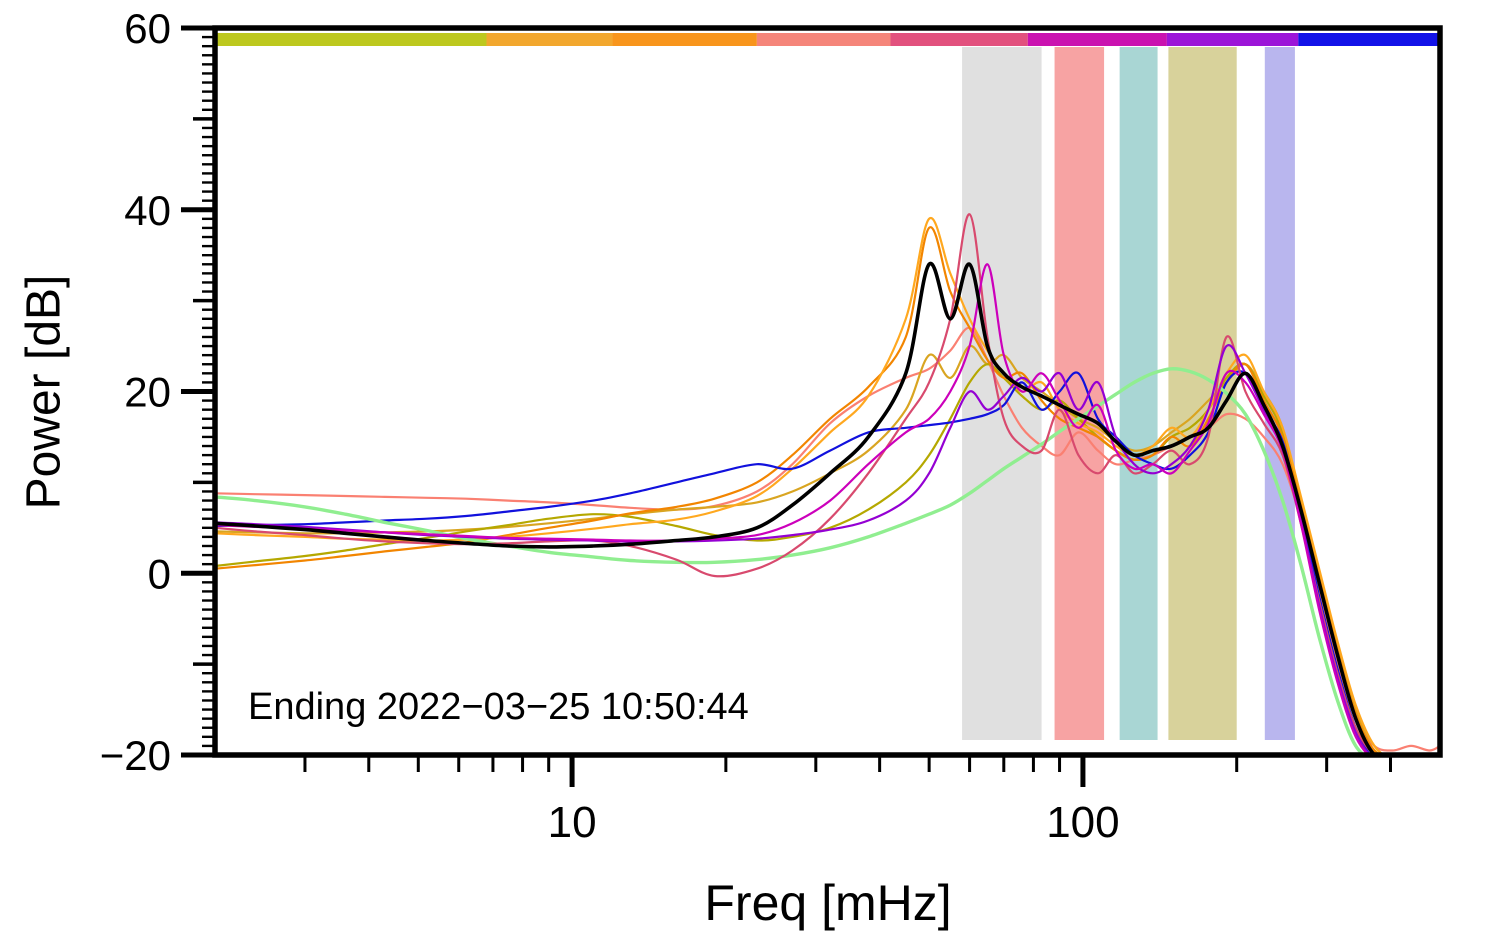 The image size is (1494, 952). I want to click on x-tick-label-100: 100, so click(1082, 822).